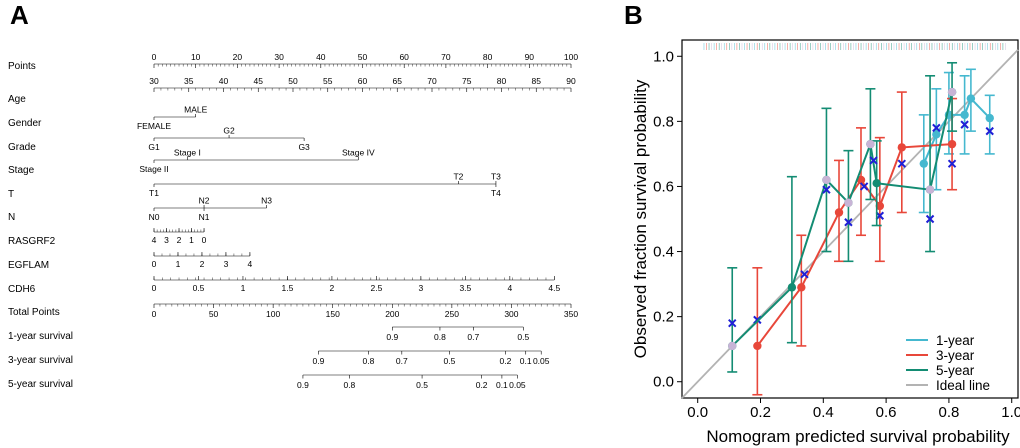  I want to click on points-tick-label: 60, so click(404, 57).